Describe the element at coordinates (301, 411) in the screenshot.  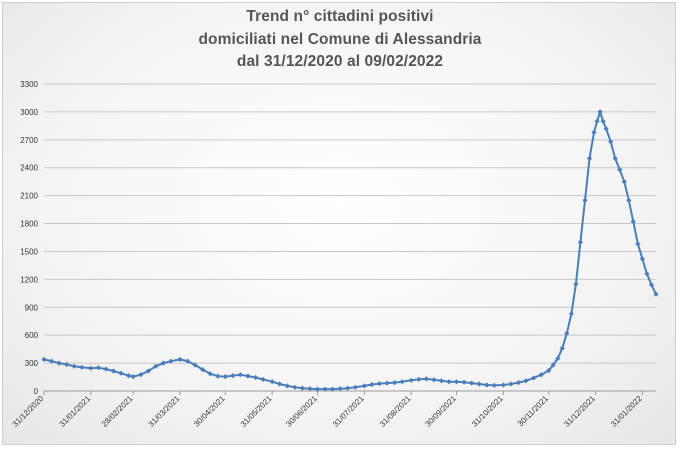
I see `x-tick-label: 30/06/2021` at that location.